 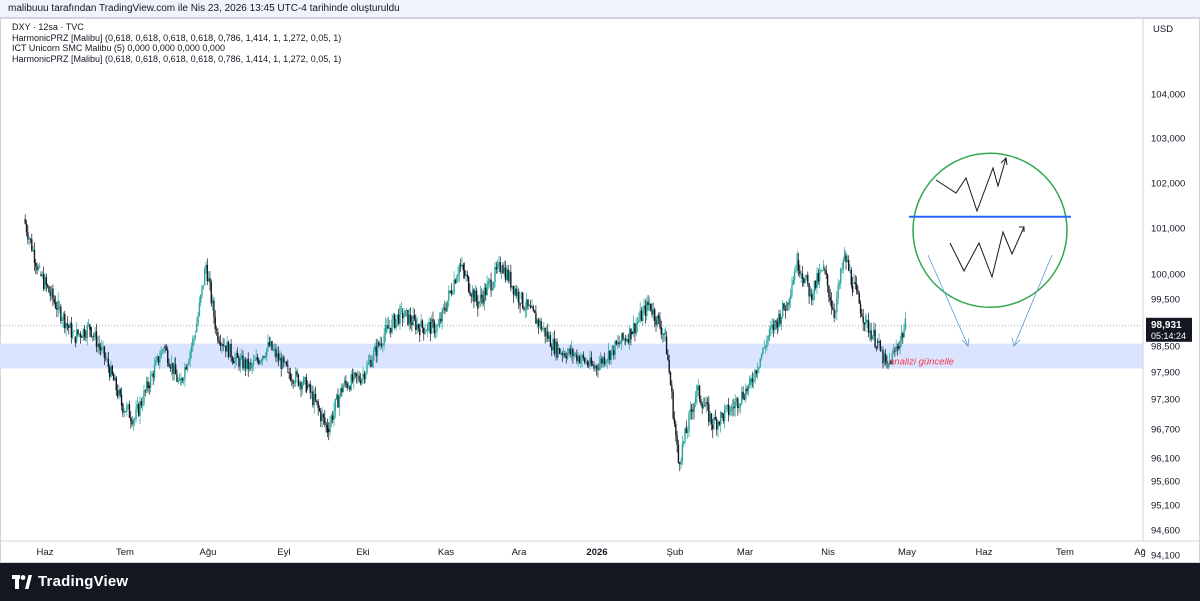 What do you see at coordinates (1140, 552) in the screenshot?
I see `time-tick-label: Ağ` at bounding box center [1140, 552].